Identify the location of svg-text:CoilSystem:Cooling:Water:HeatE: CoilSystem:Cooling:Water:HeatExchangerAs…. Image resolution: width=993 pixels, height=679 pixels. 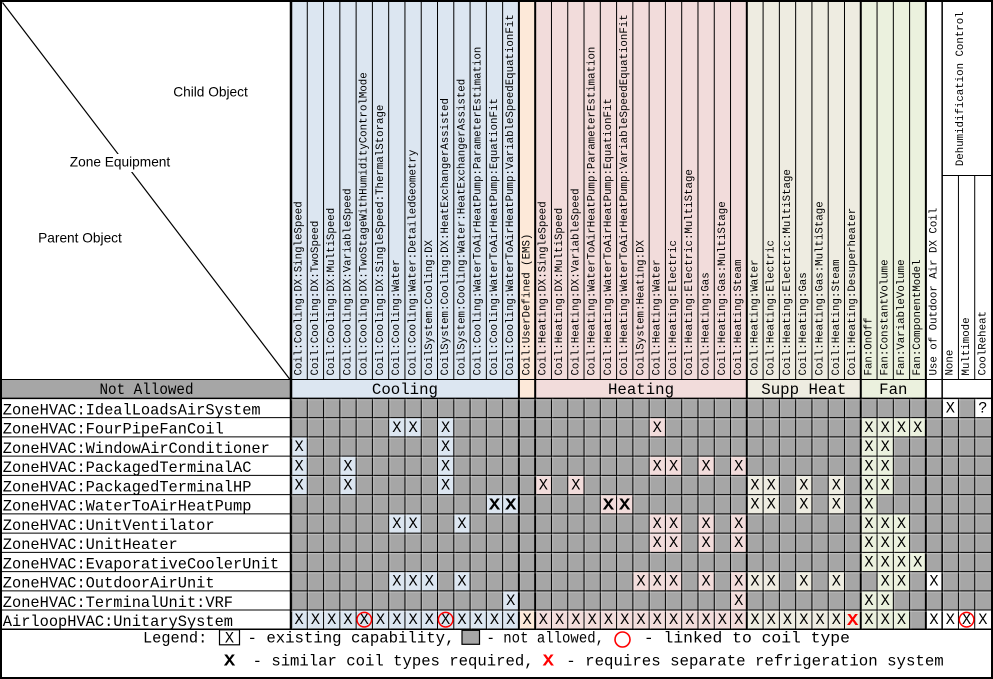
(462, 227).